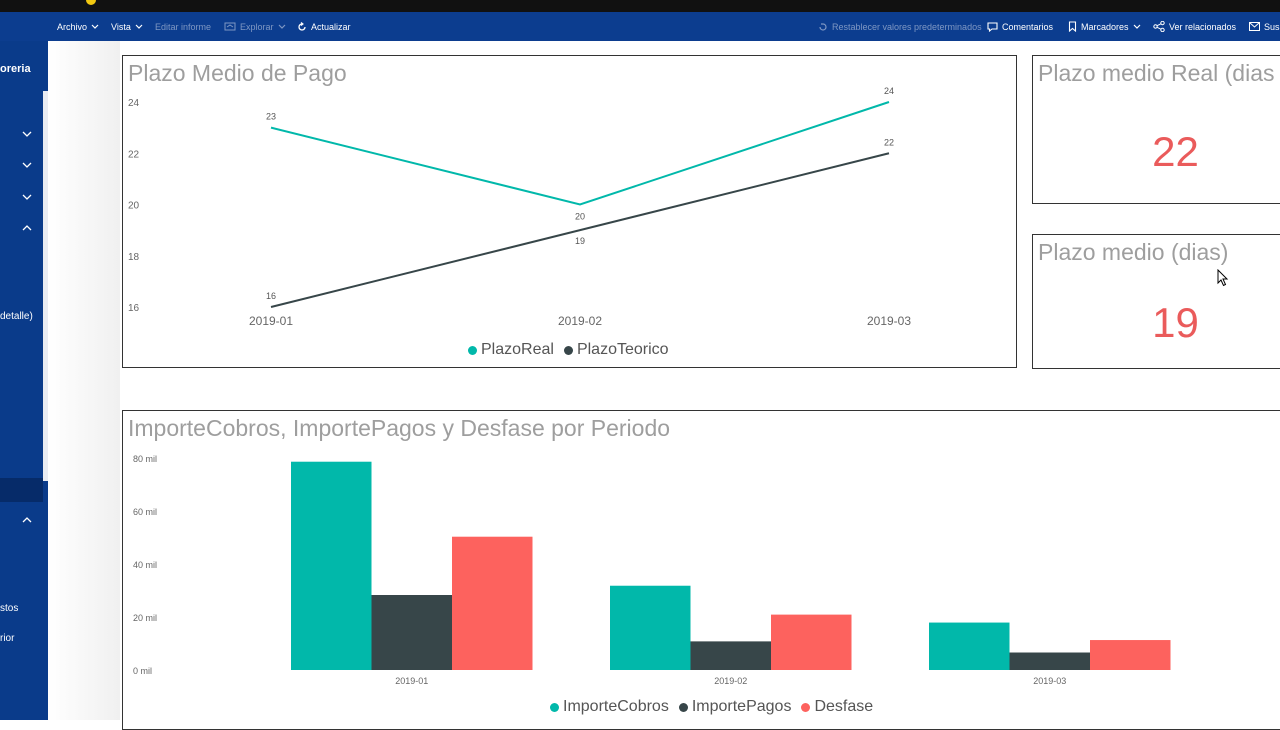  I want to click on series-line-plazoreal, so click(580, 153).